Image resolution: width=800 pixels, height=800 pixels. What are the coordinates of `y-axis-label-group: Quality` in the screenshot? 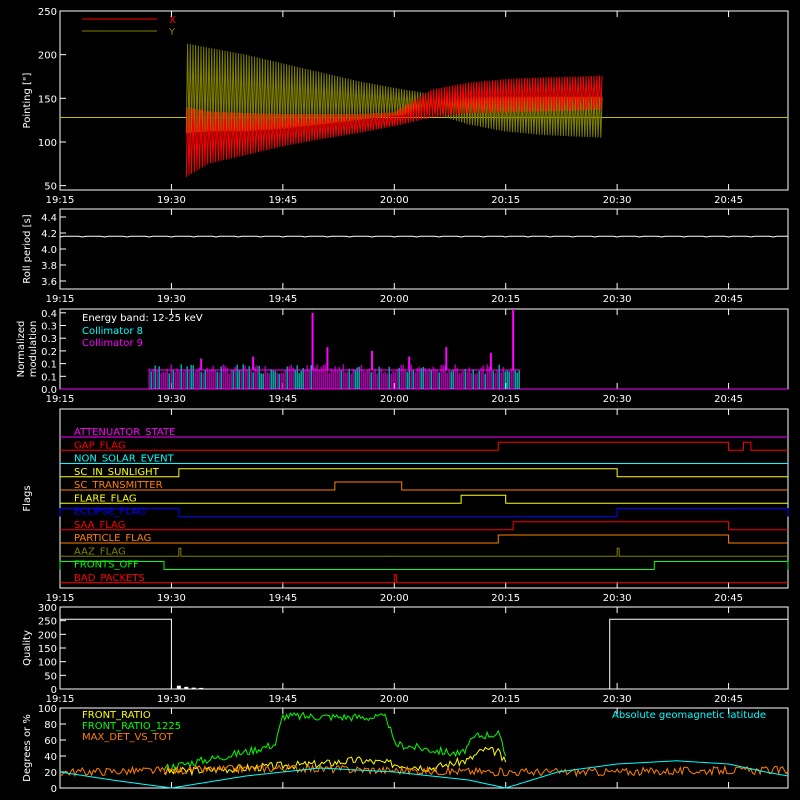 It's located at (27, 648).